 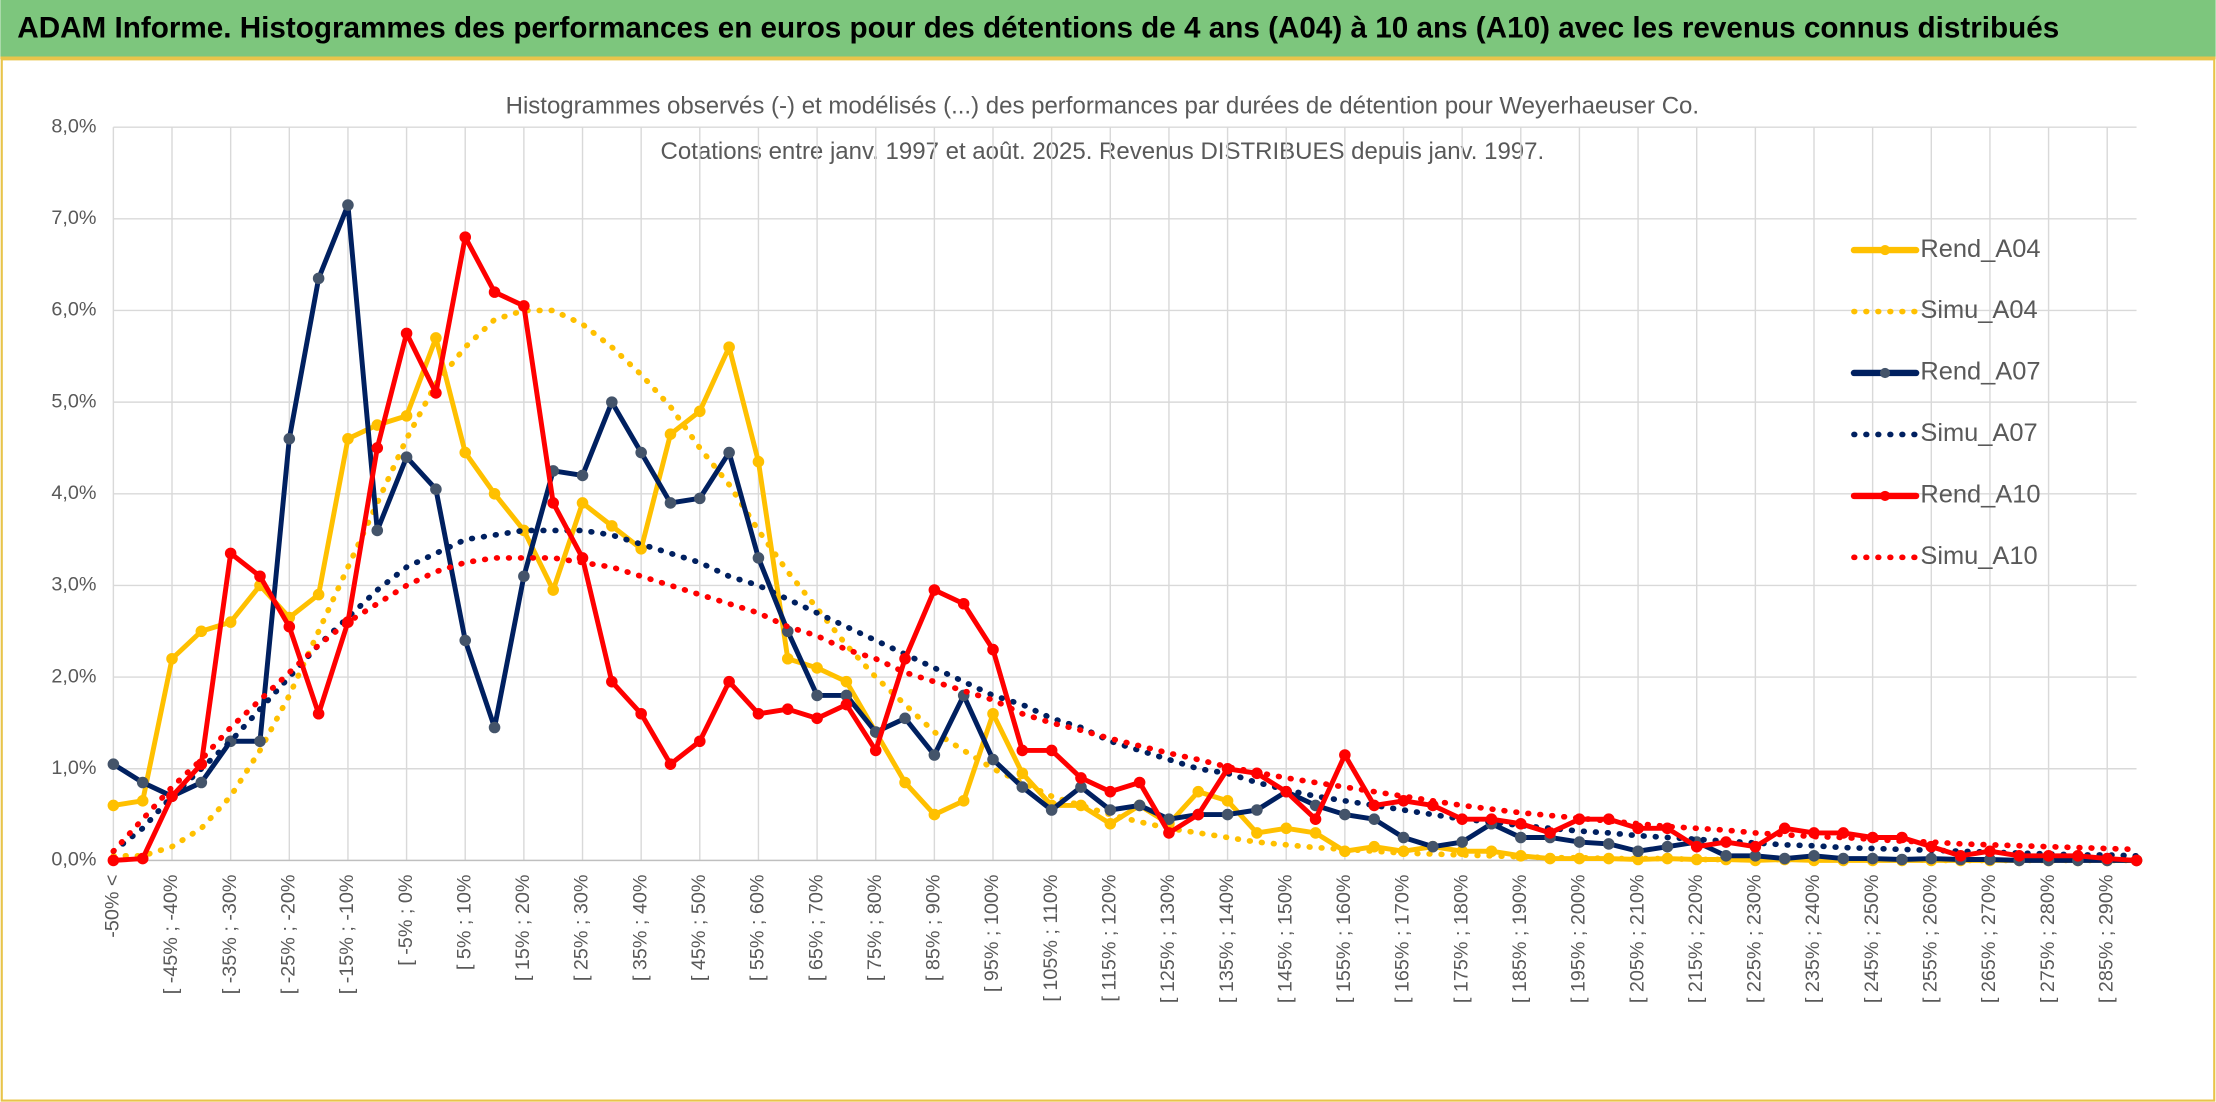 I want to click on x-tick-label: [ 115% ; 120%, so click(x=1110, y=938).